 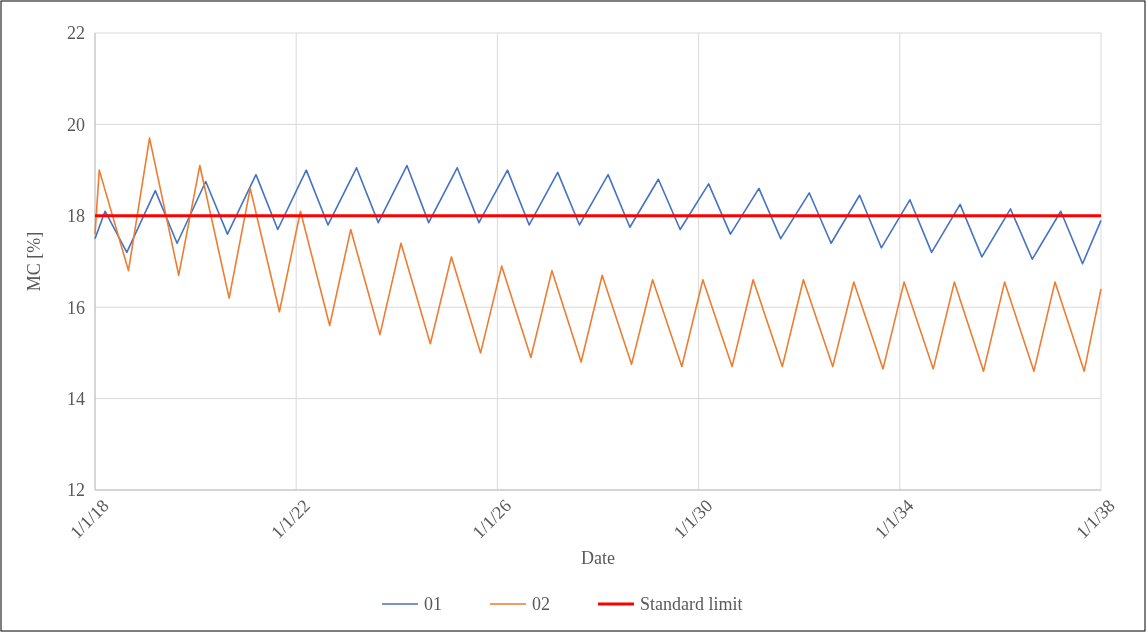 I want to click on legend-label: 02, so click(x=541, y=604).